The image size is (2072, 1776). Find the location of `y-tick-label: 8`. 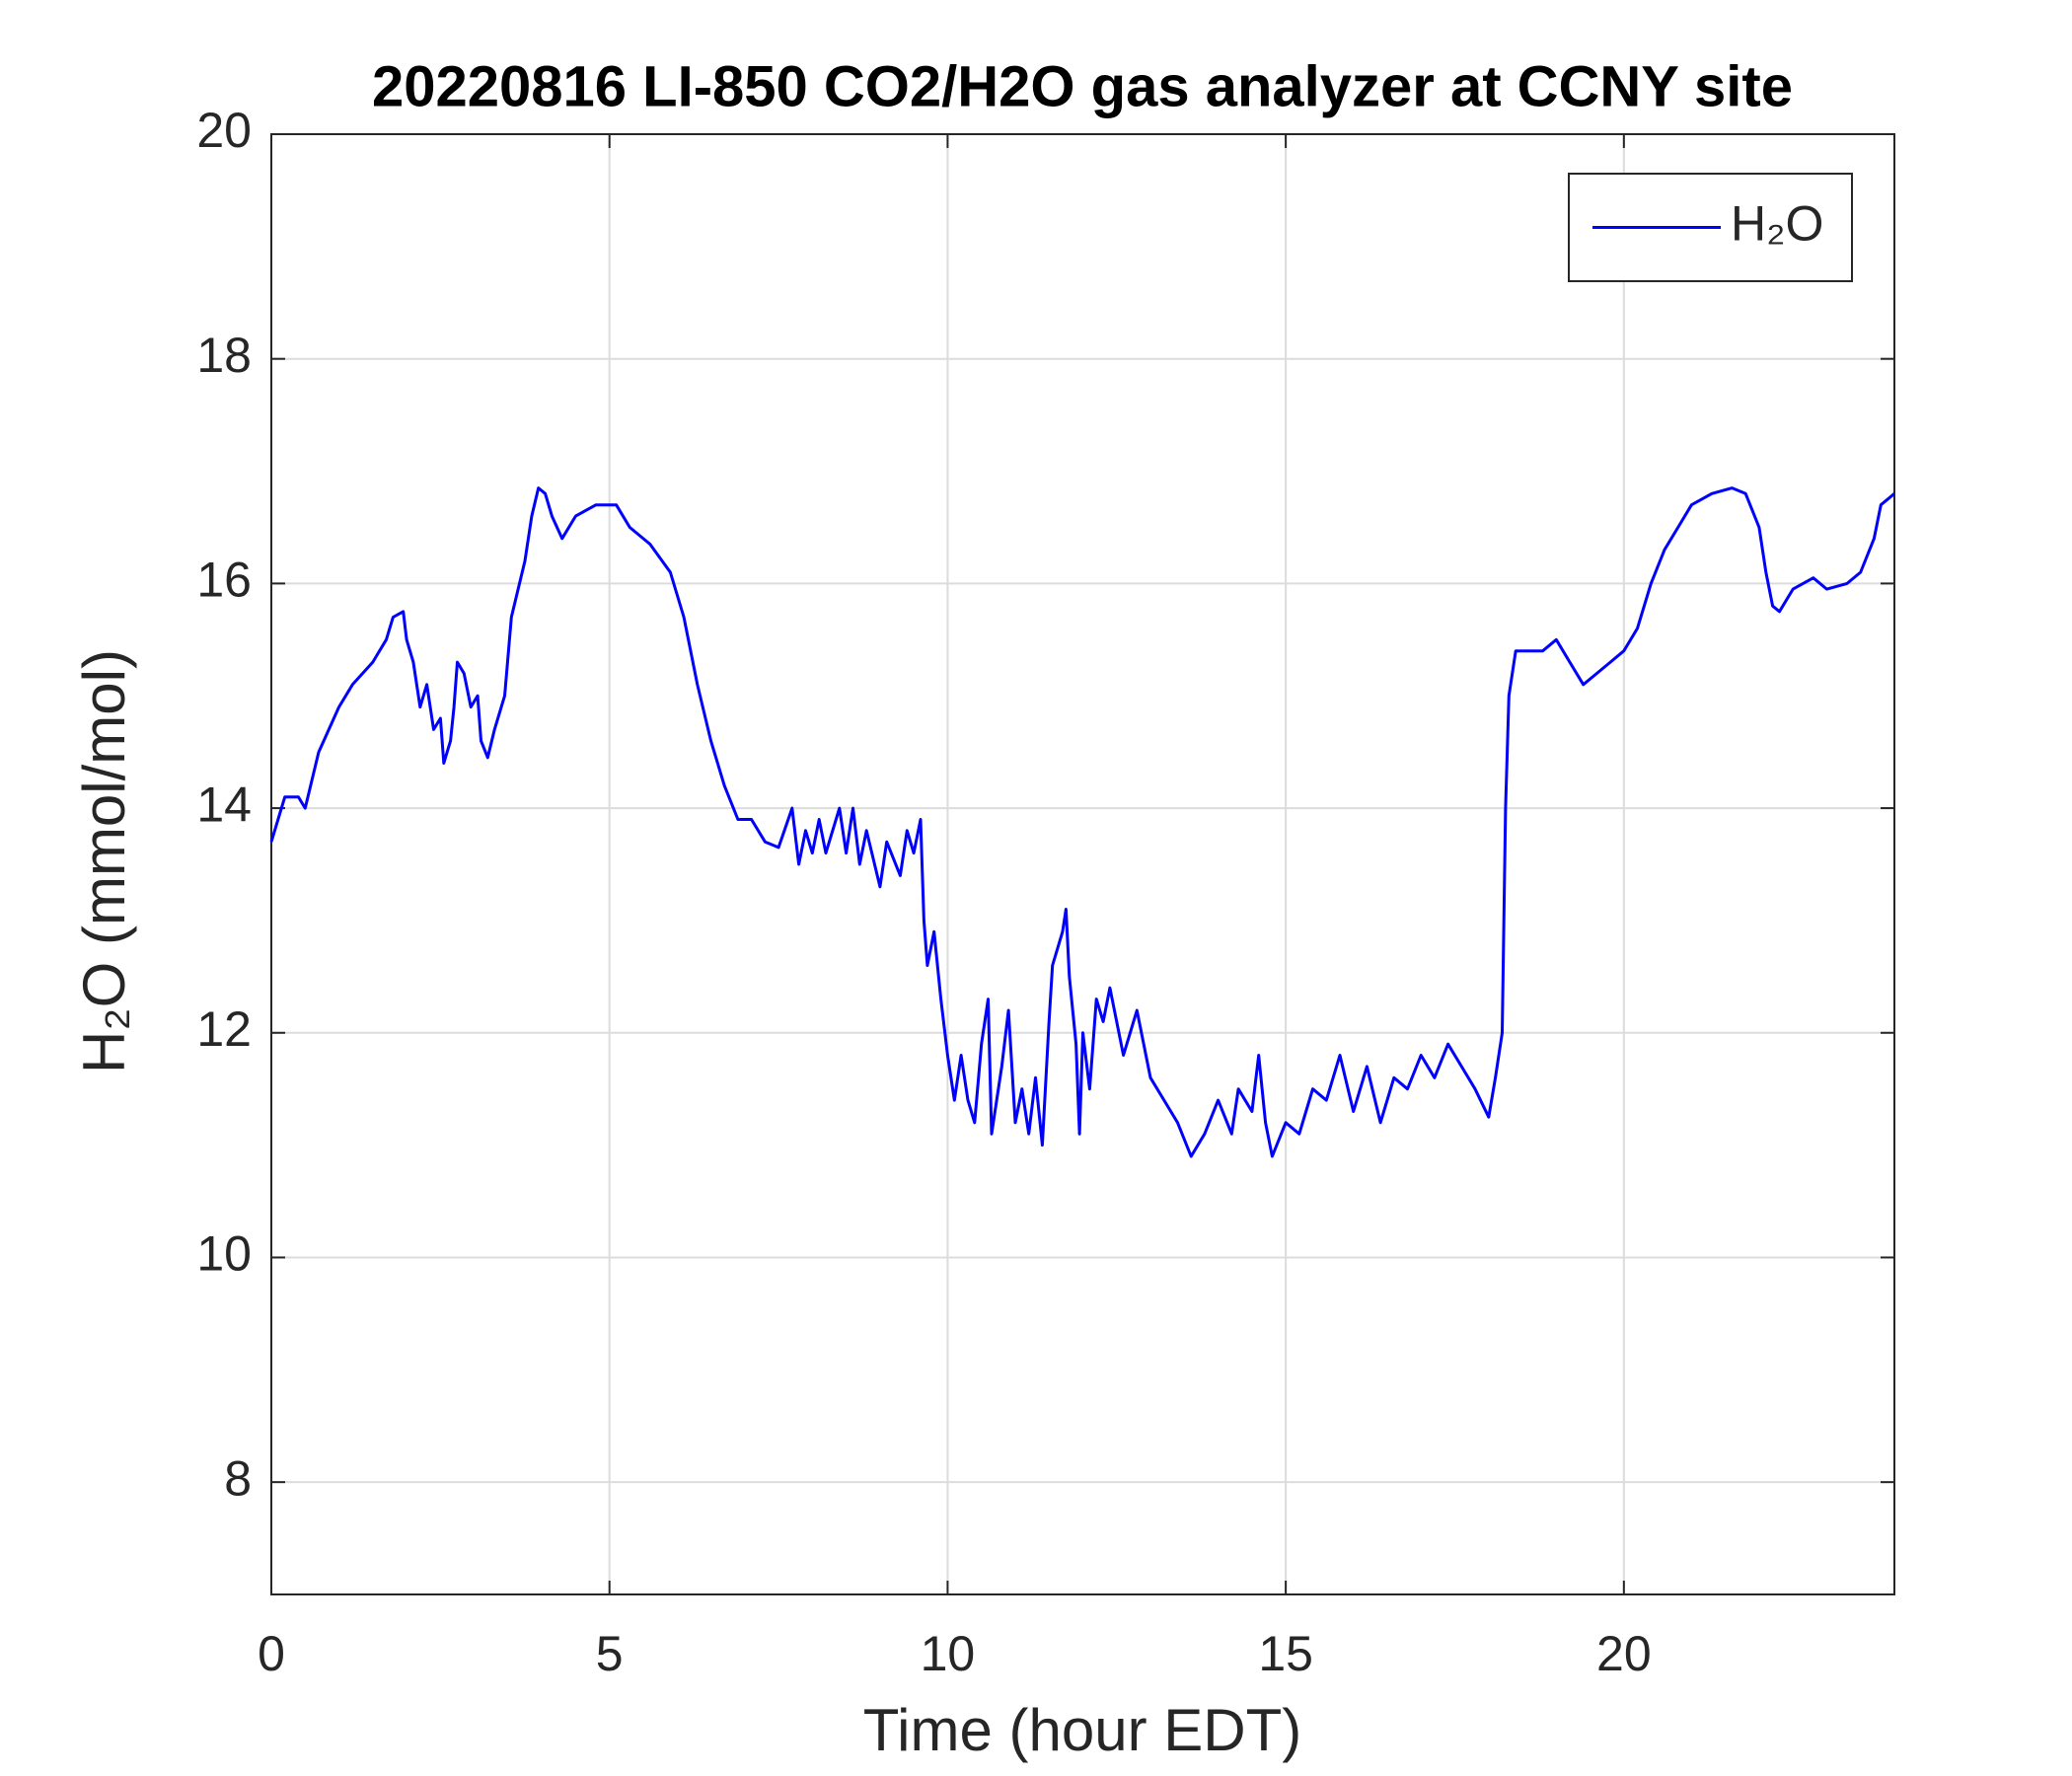

y-tick-label: 8 is located at coordinates (238, 1478).